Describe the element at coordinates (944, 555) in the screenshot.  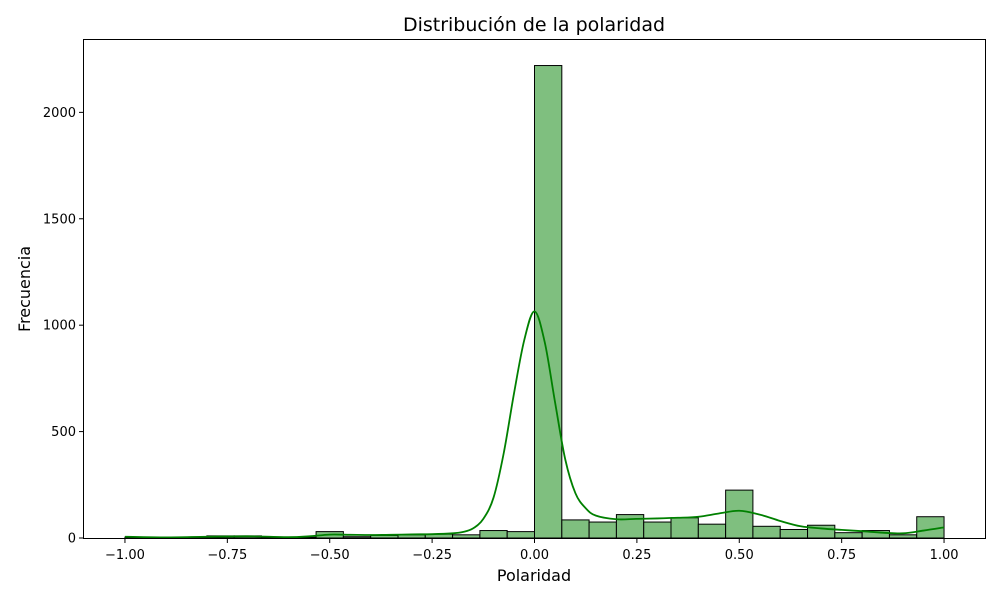
I see `x-tick-label: 1.00` at that location.